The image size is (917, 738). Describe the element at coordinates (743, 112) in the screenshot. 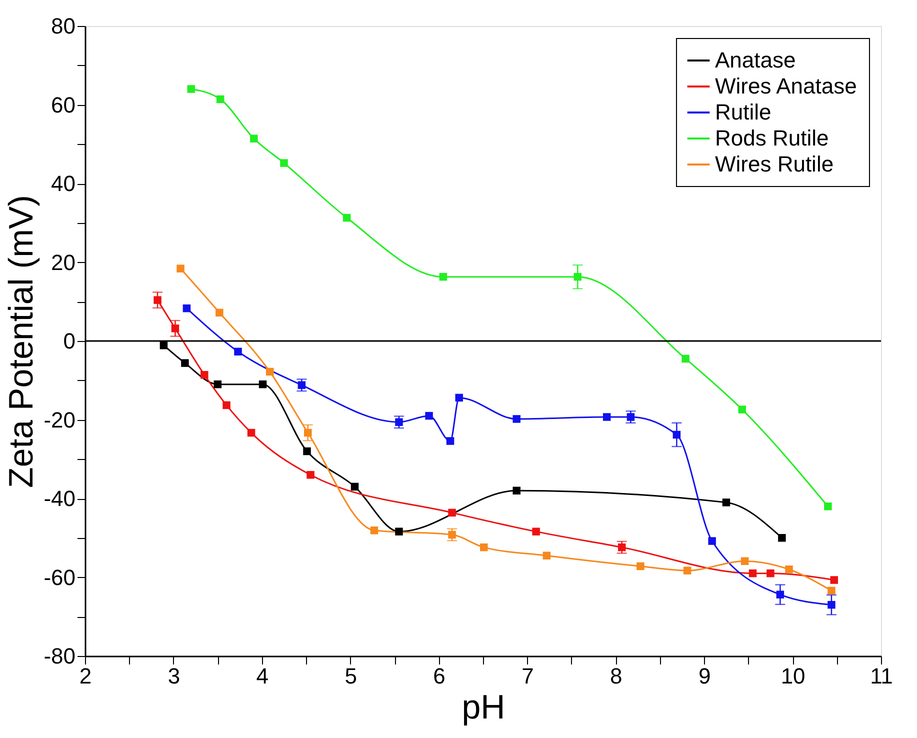

I see `legend-label: Rutile` at that location.